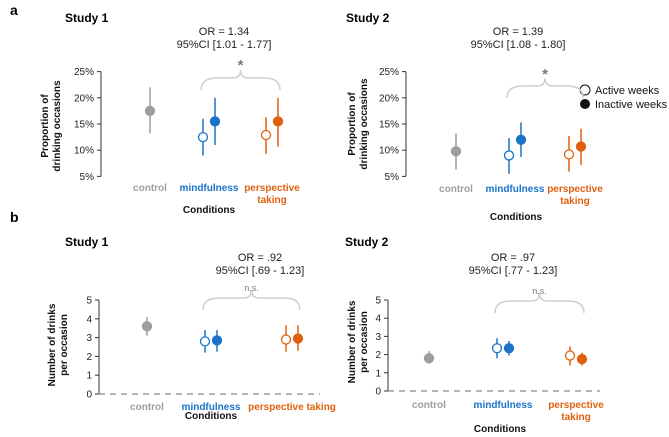 The height and width of the screenshot is (437, 669). What do you see at coordinates (224, 32) in the screenshot?
I see `odds-ratio: OR = 1.34` at bounding box center [224, 32].